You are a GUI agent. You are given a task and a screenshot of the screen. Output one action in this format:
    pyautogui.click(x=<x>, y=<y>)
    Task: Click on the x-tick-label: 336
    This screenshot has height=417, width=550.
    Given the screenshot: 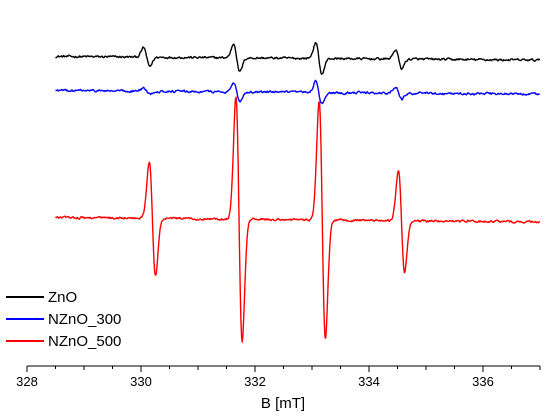 What is the action you would take?
    pyautogui.click(x=483, y=381)
    